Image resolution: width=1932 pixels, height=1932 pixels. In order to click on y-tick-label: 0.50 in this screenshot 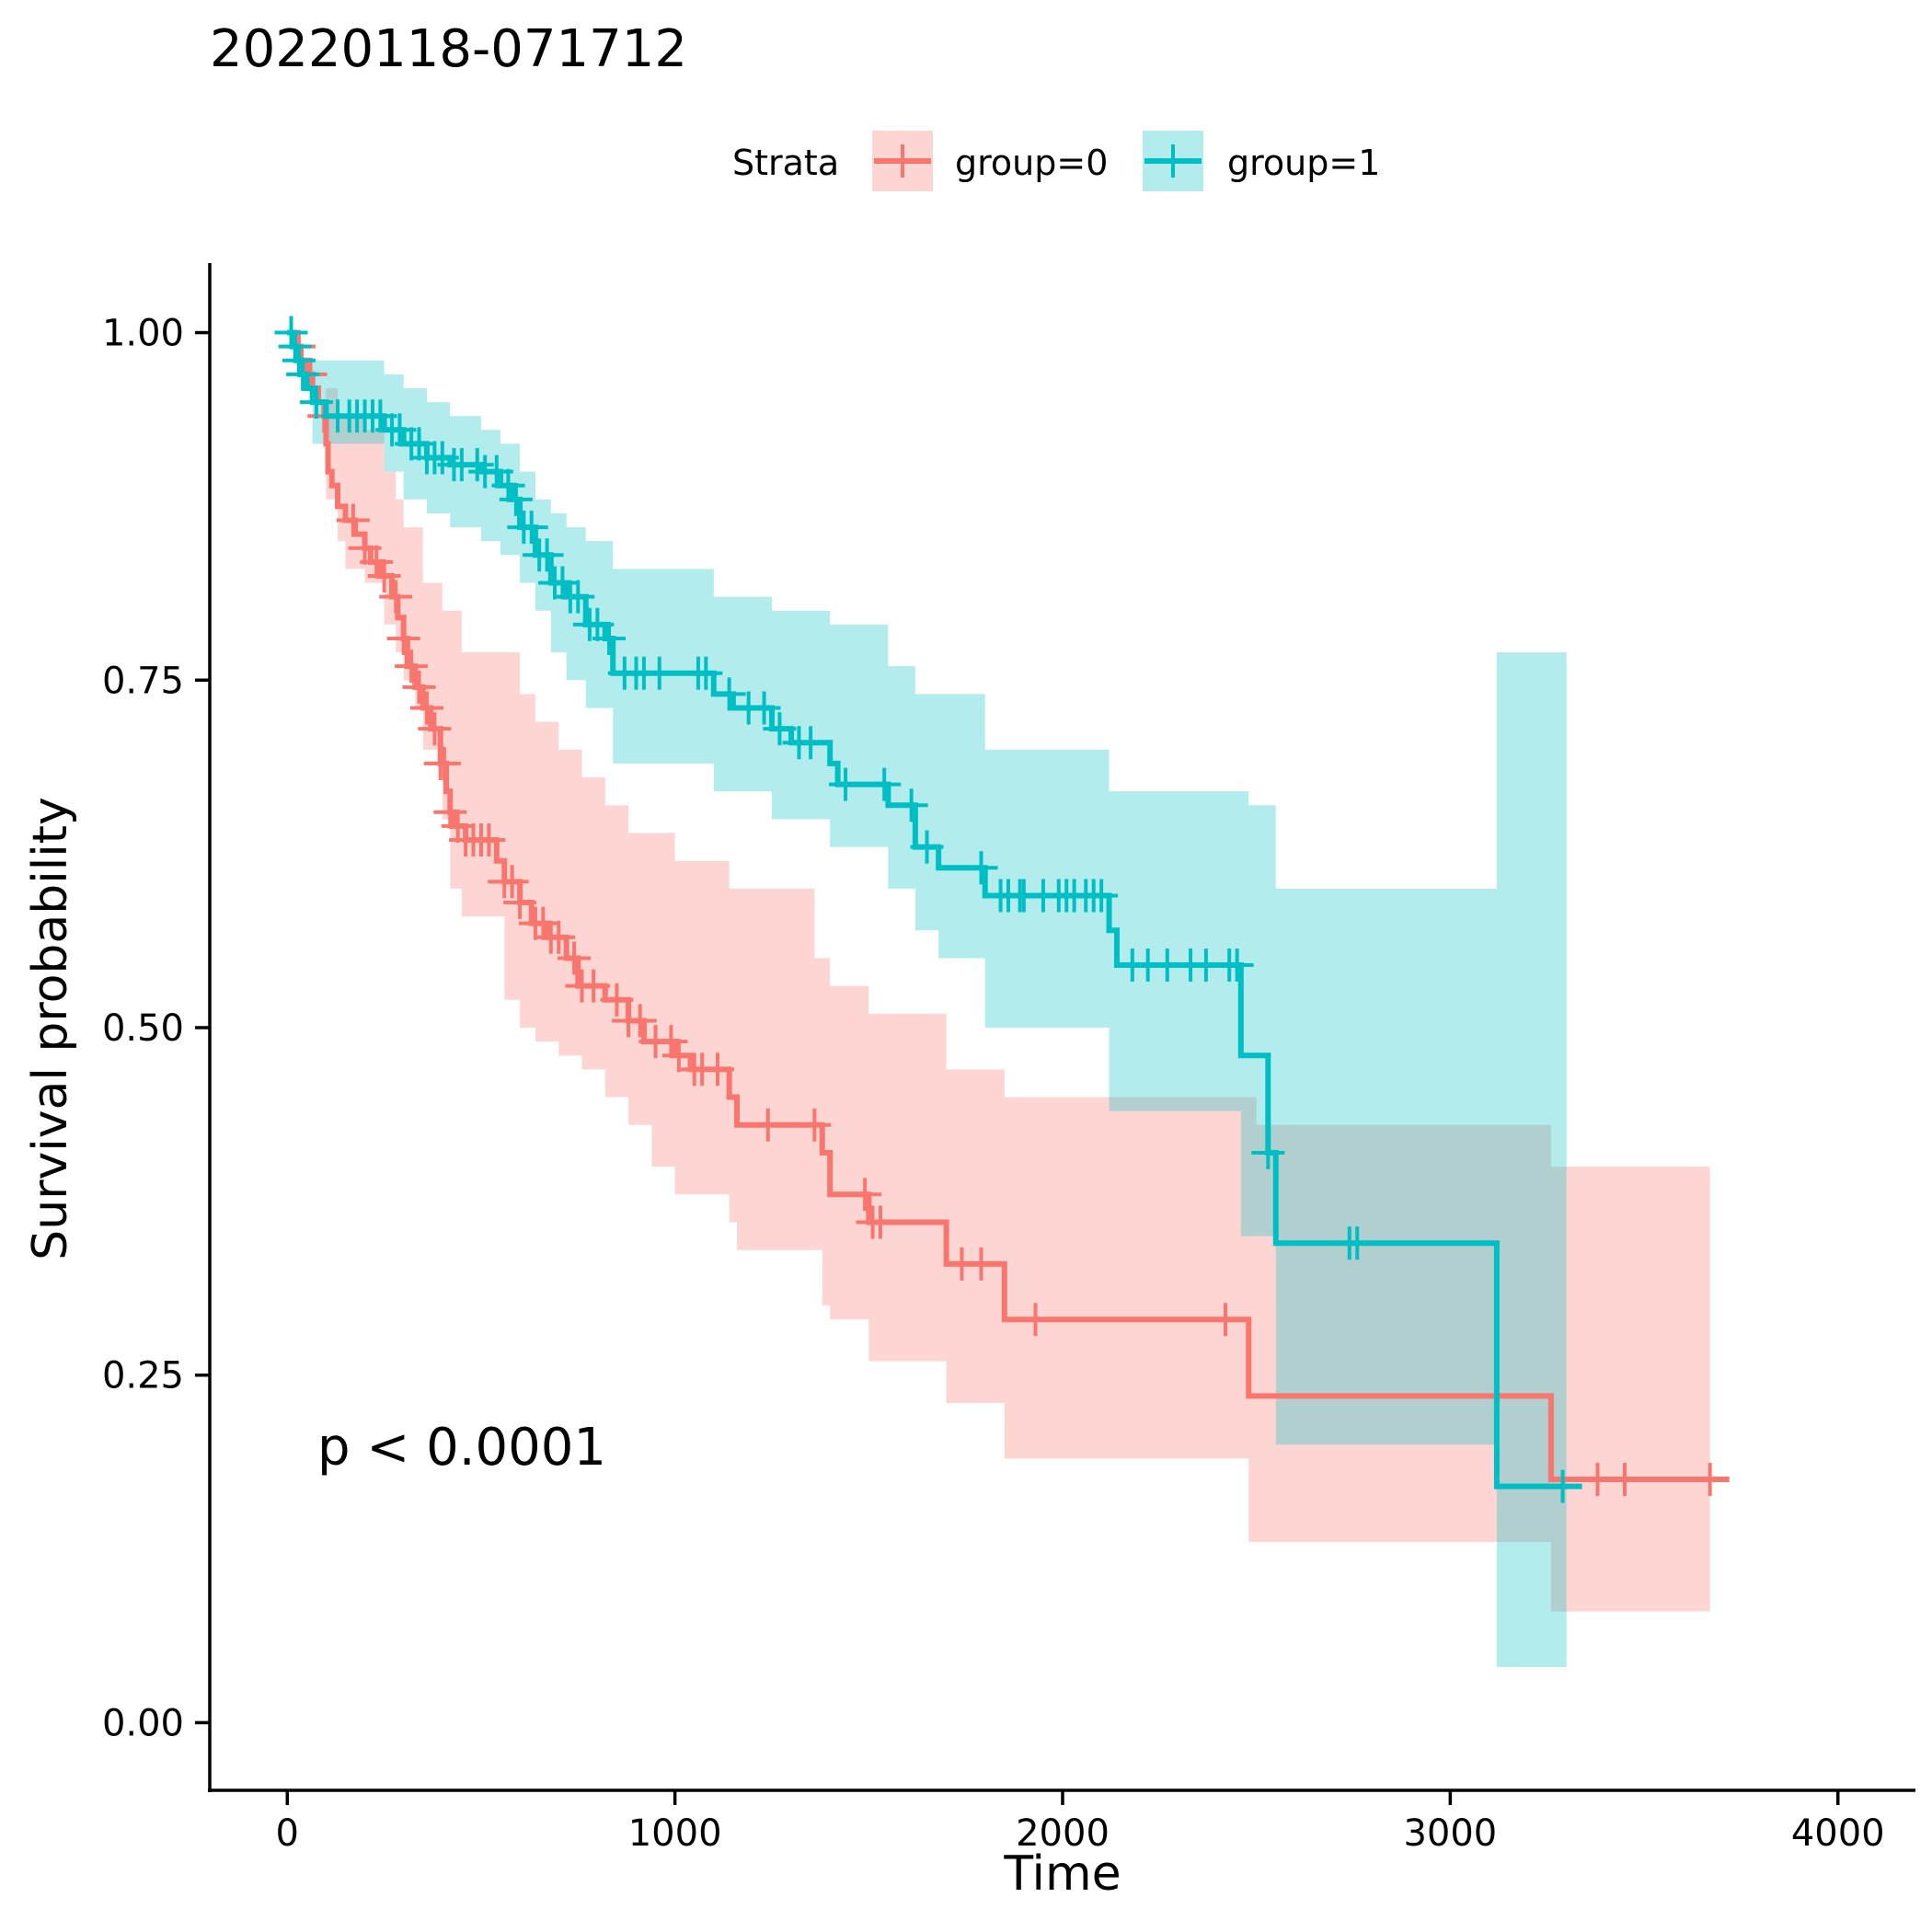, I will do `click(143, 1028)`.